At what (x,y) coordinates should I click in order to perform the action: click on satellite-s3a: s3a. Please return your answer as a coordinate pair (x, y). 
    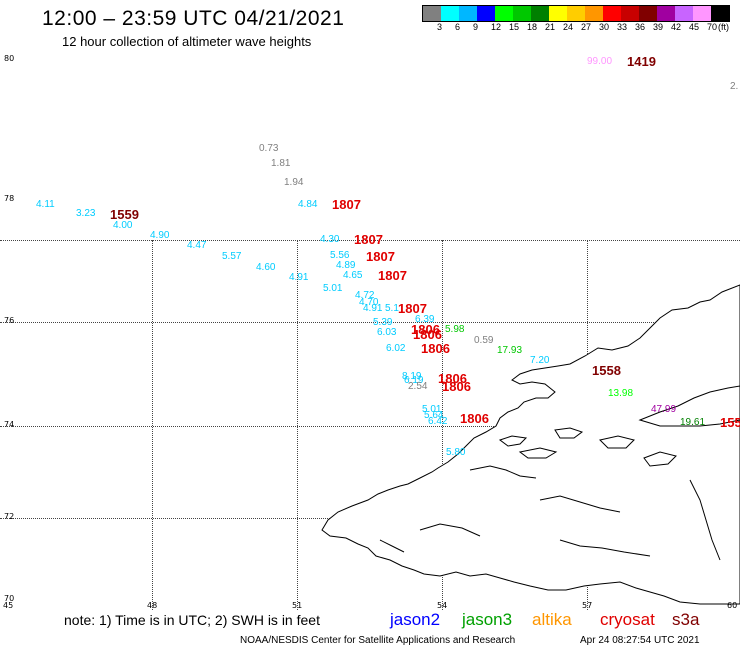
    Looking at the image, I should click on (686, 619).